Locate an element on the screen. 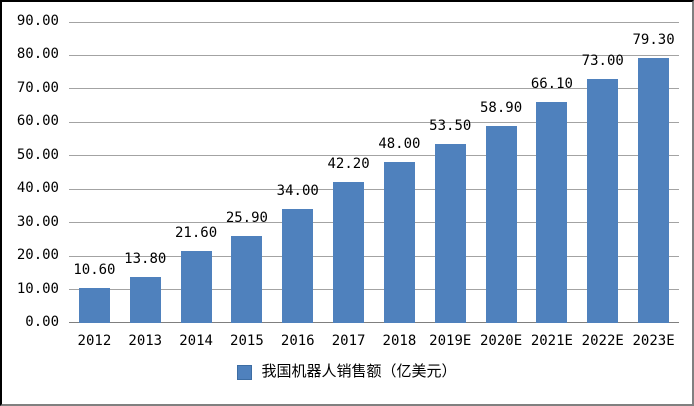  y-axis-tick-label: 60.00 is located at coordinates (37, 121).